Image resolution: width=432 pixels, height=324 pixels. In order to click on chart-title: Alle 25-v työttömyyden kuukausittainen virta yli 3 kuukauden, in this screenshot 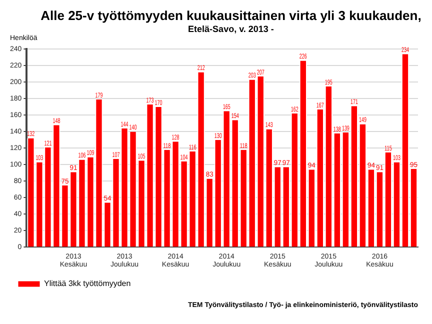, I will do `click(231, 15)`.